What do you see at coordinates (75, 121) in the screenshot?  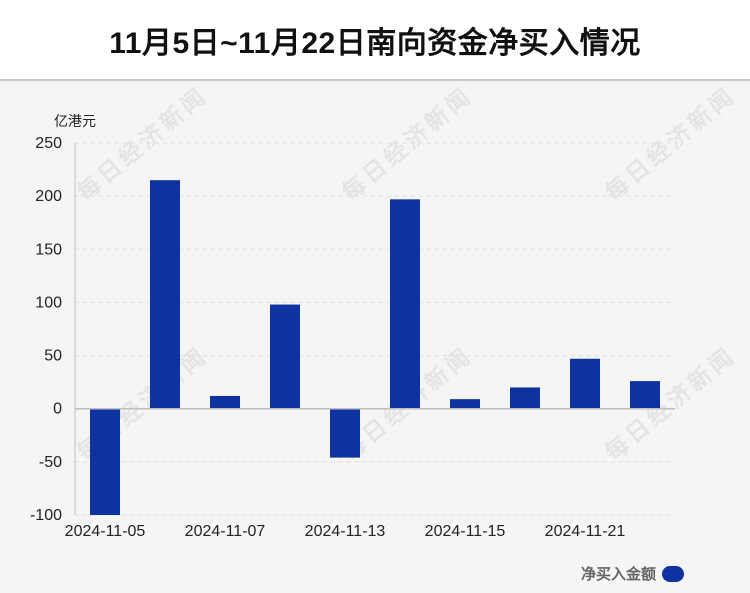 I see `y-axis-unit-label: 亿港元` at bounding box center [75, 121].